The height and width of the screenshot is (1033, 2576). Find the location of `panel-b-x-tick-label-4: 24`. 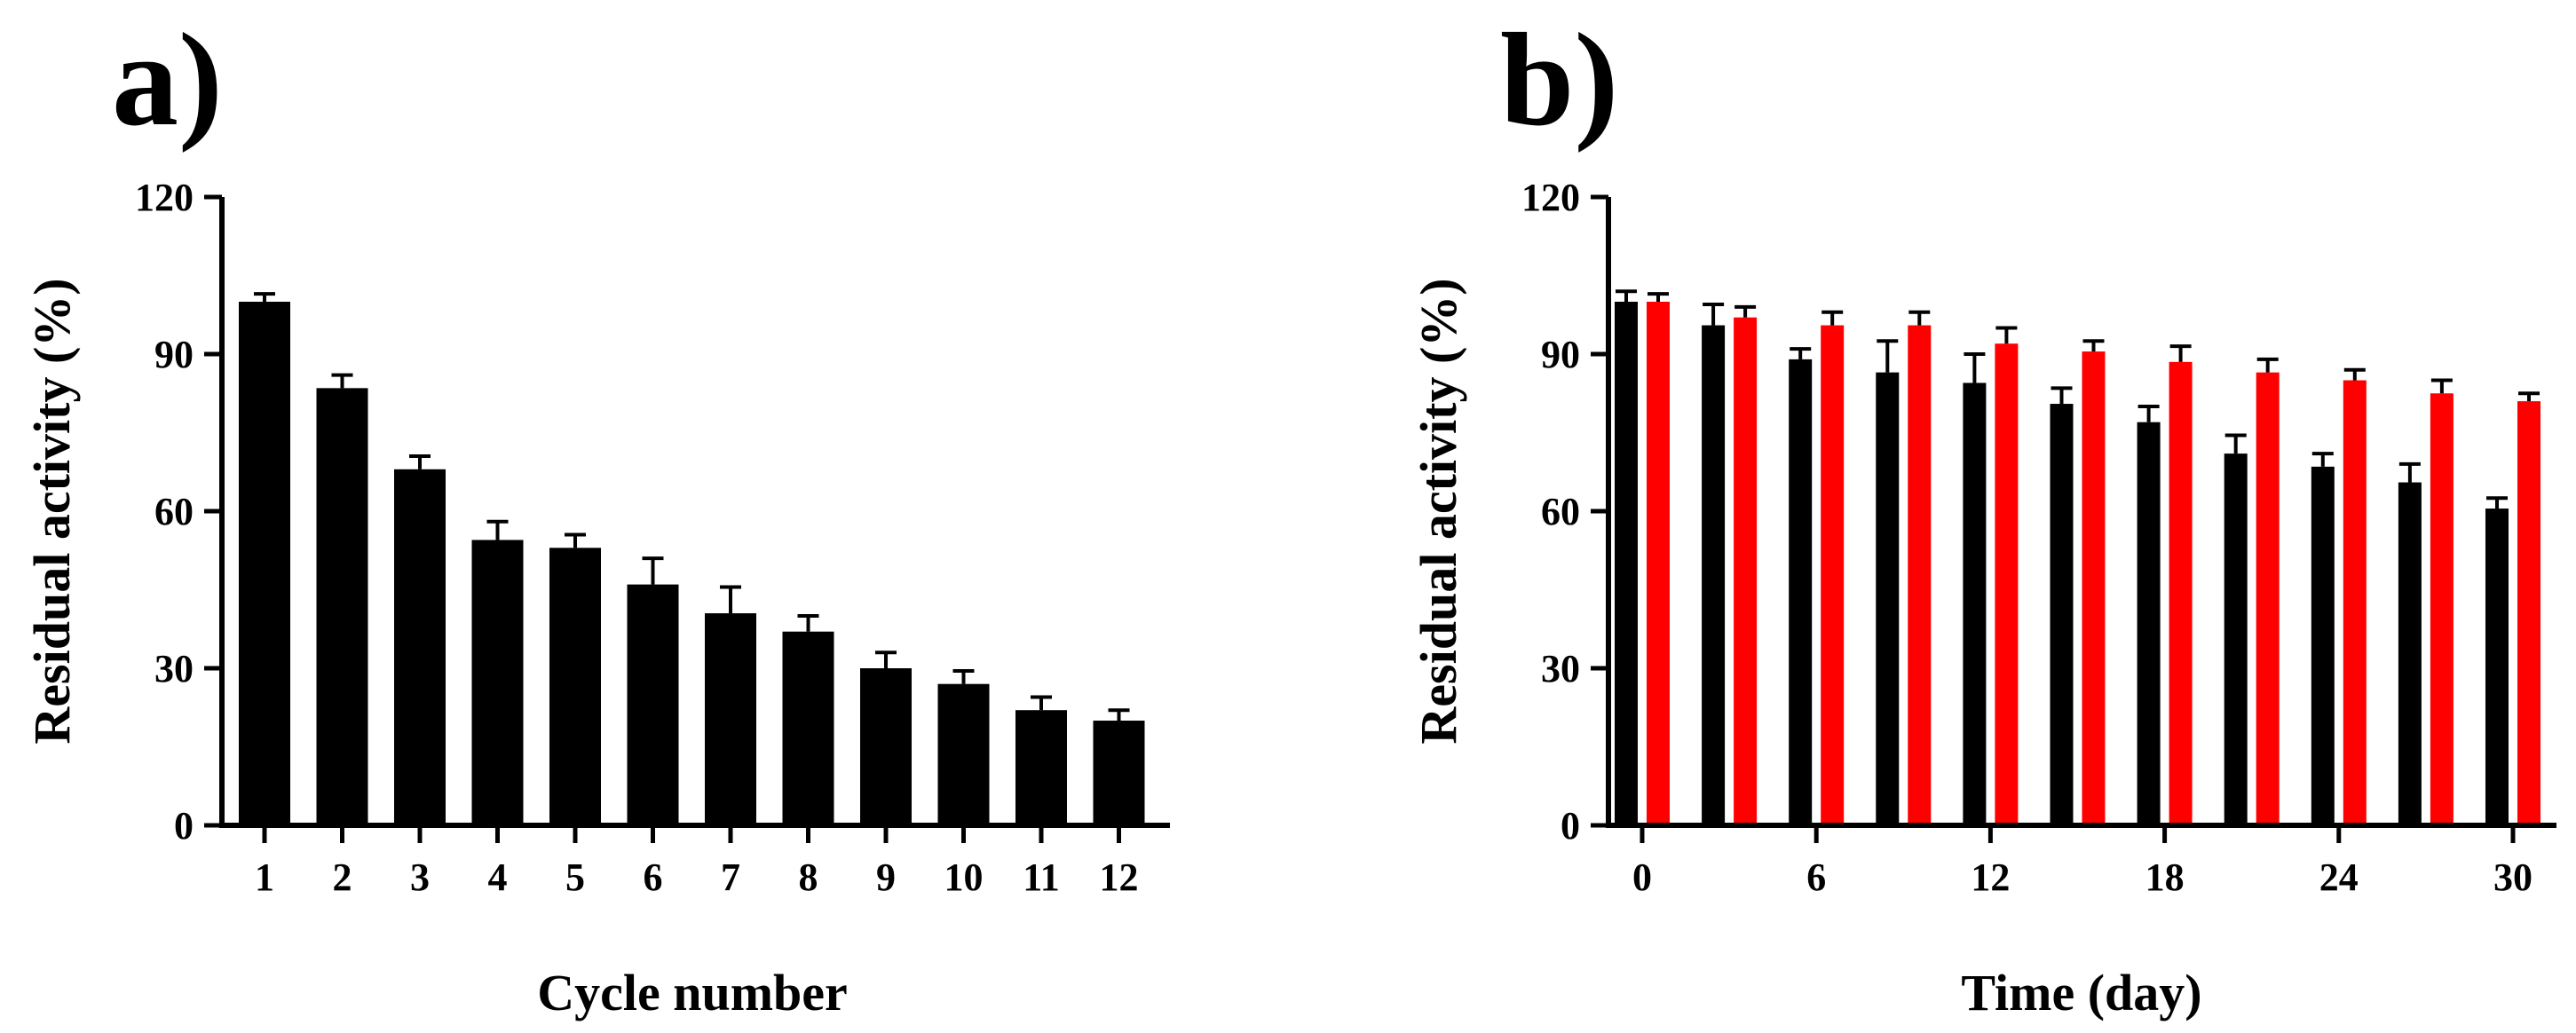

panel-b-x-tick-label-4: 24 is located at coordinates (2339, 877).